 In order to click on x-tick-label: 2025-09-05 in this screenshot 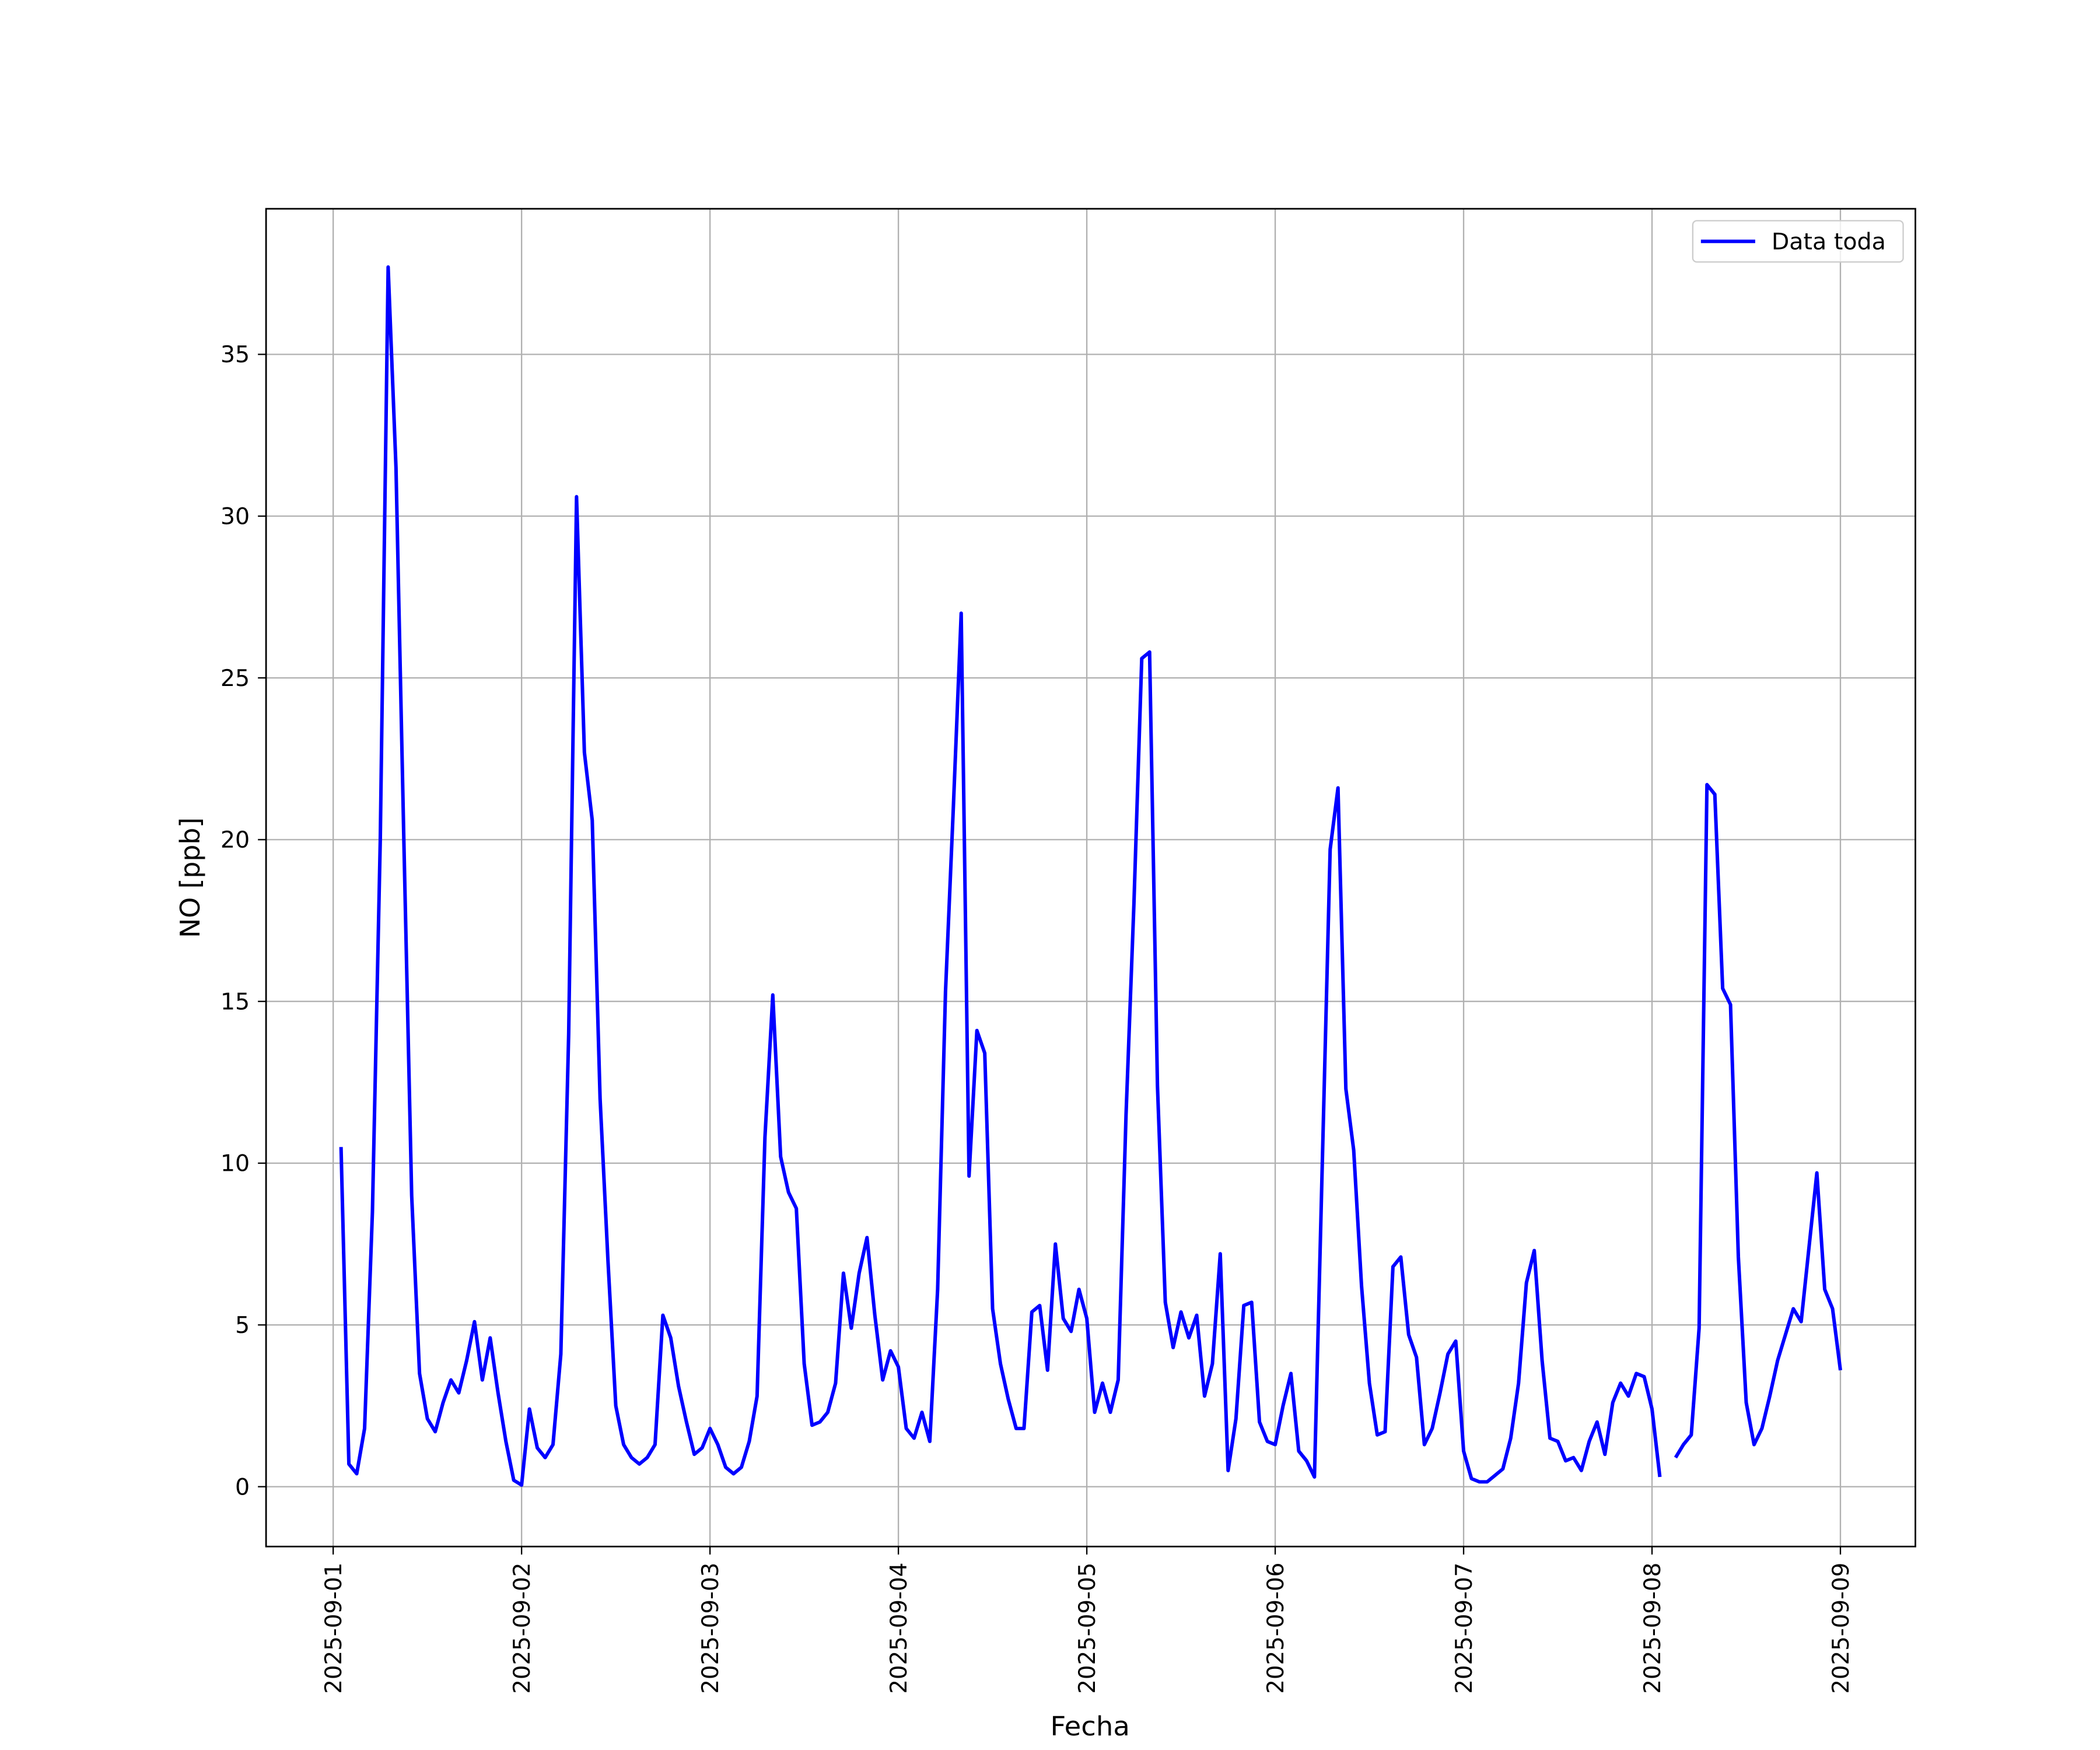, I will do `click(1087, 1629)`.